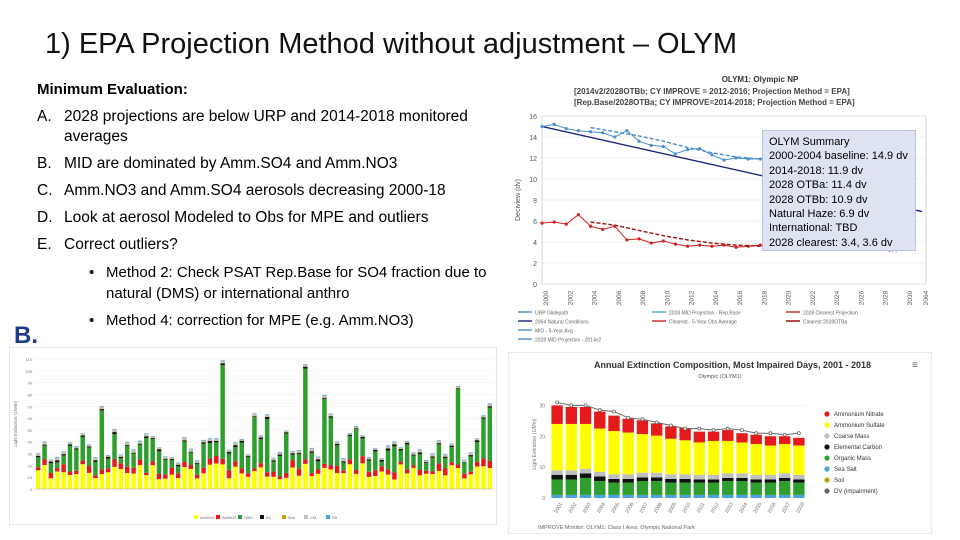 The width and height of the screenshot is (960, 540). Describe the element at coordinates (619, 297) in the screenshot. I see `x-tick-label: 2006` at that location.